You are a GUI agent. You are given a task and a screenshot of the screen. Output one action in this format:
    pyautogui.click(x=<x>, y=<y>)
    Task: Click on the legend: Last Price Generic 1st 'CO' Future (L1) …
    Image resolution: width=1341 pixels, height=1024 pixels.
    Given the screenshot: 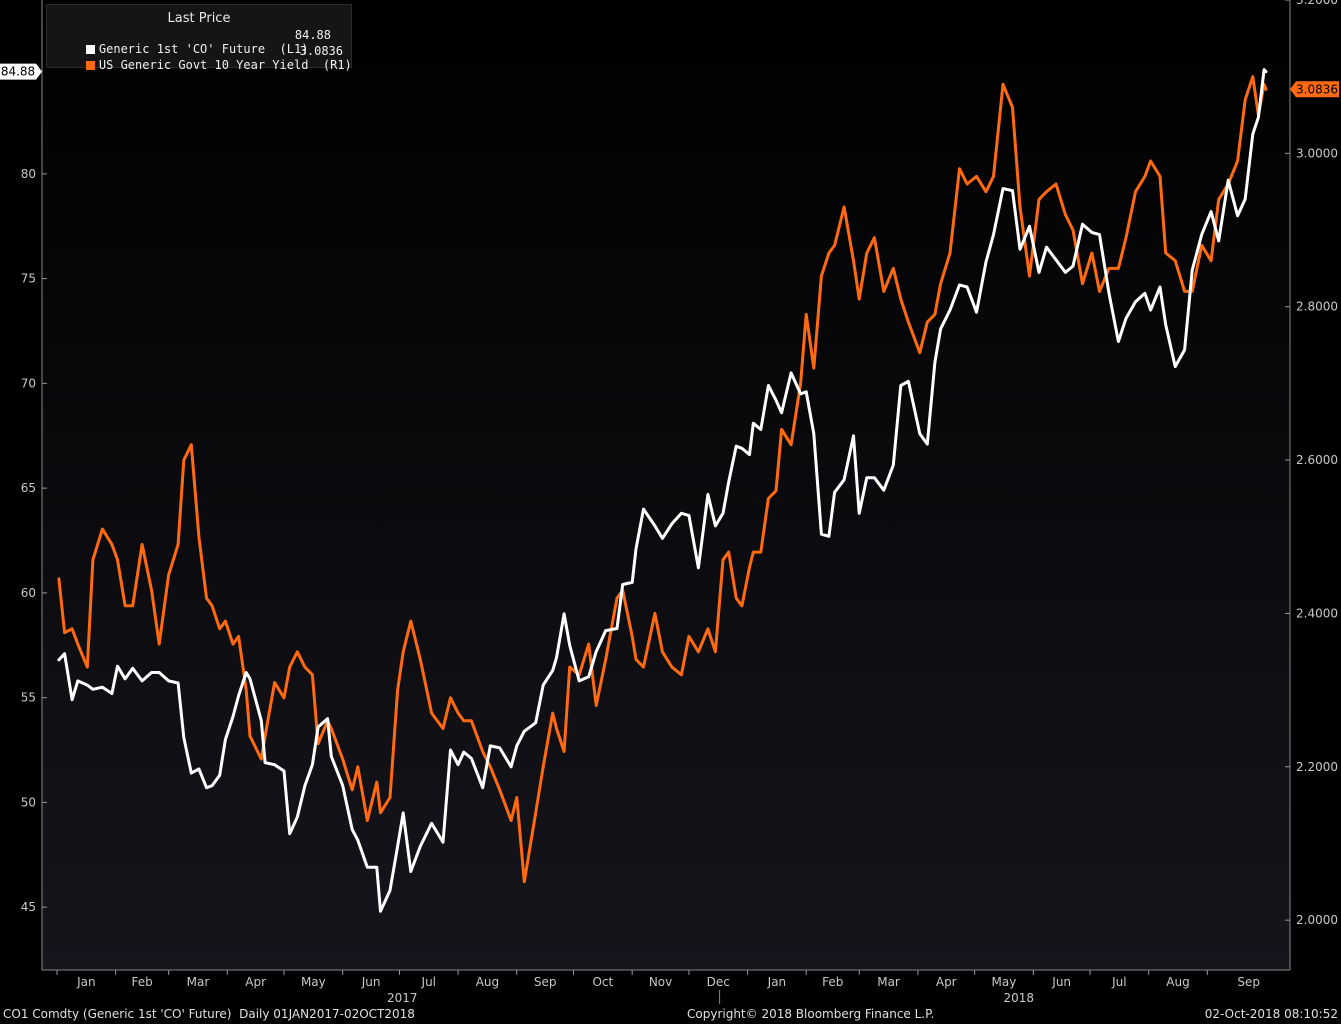 What is the action you would take?
    pyautogui.click(x=199, y=38)
    